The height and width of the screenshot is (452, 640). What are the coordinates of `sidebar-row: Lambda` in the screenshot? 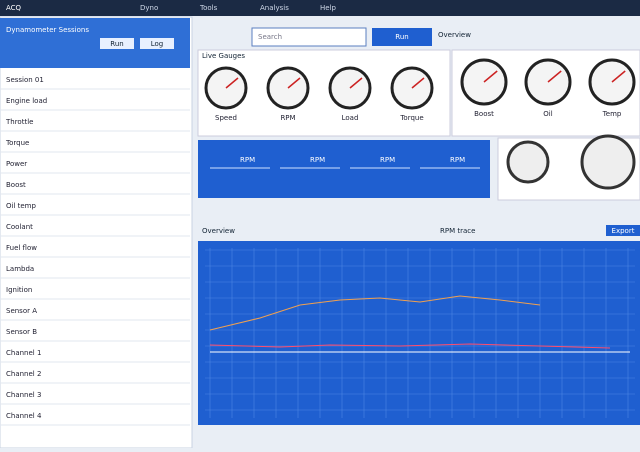 It's located at (20, 269).